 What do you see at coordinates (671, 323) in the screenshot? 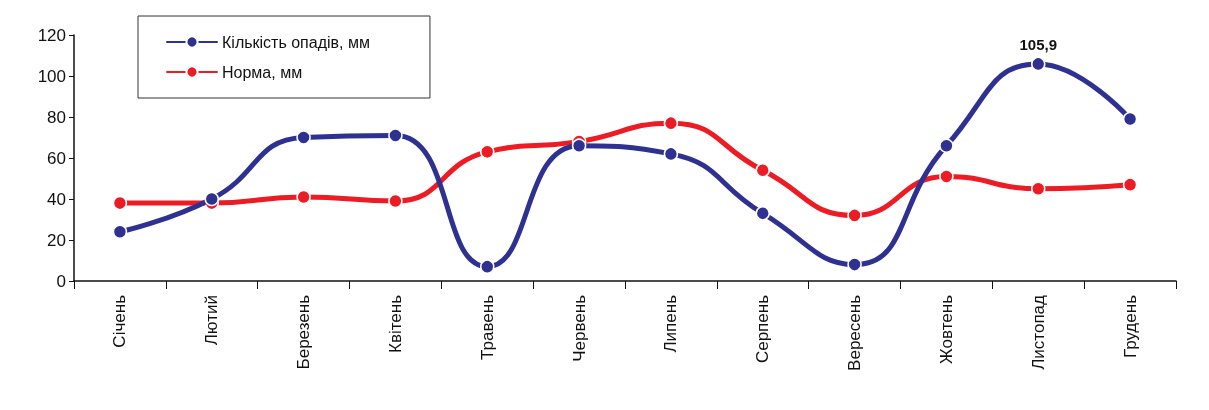
I see `x-tick-label: Липень` at bounding box center [671, 323].